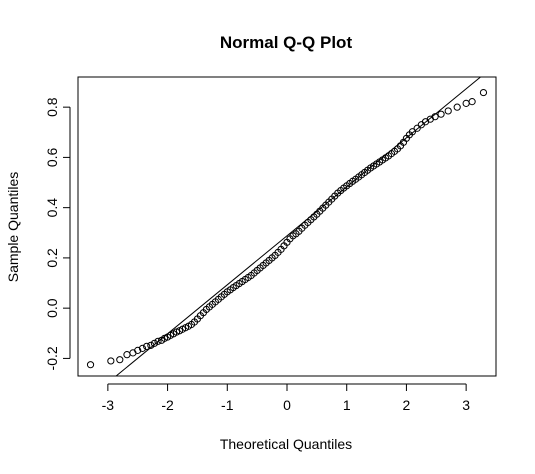 Image resolution: width=535 pixels, height=474 pixels. Describe the element at coordinates (286, 444) in the screenshot. I see `x-axis-label: Theoretical Quantiles` at that location.